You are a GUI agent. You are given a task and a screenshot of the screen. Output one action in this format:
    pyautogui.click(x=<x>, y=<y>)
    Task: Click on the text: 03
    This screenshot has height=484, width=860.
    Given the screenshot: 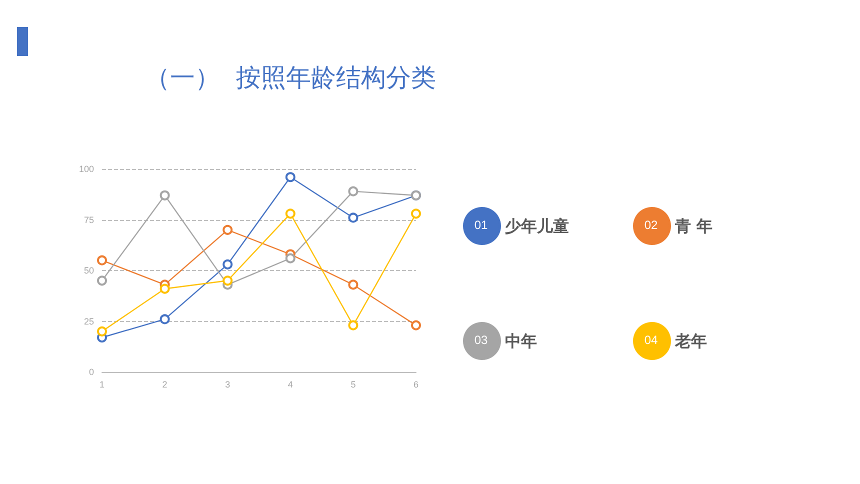 What is the action you would take?
    pyautogui.click(x=481, y=340)
    